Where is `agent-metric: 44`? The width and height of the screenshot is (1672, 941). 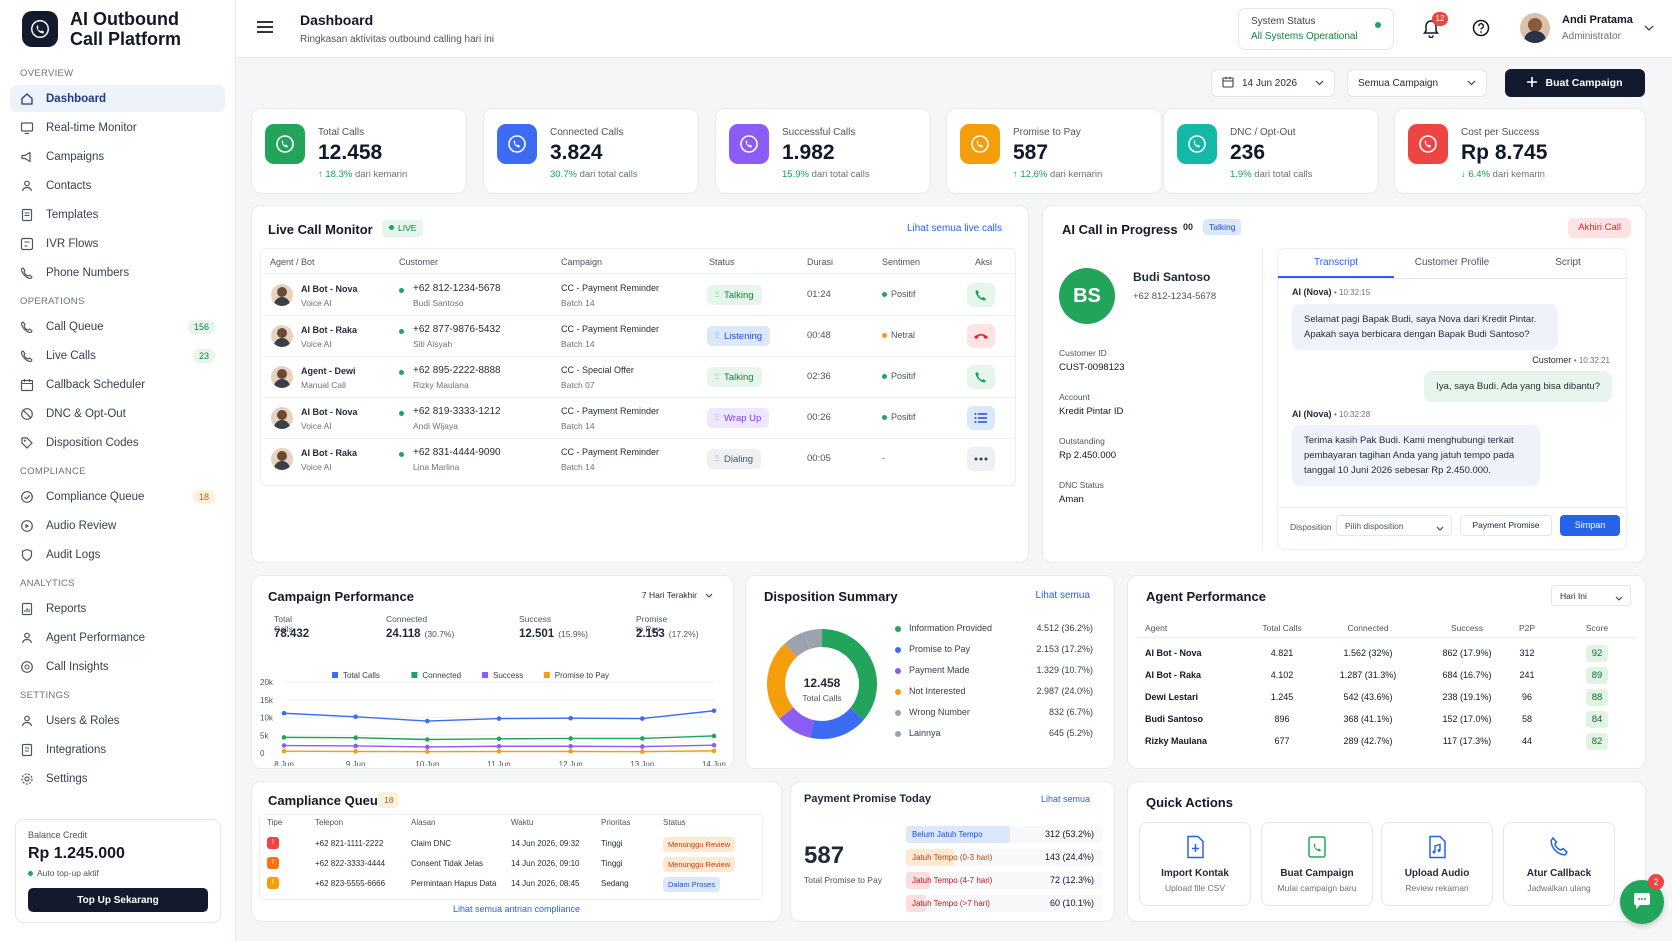
agent-metric: 44 is located at coordinates (1526, 741).